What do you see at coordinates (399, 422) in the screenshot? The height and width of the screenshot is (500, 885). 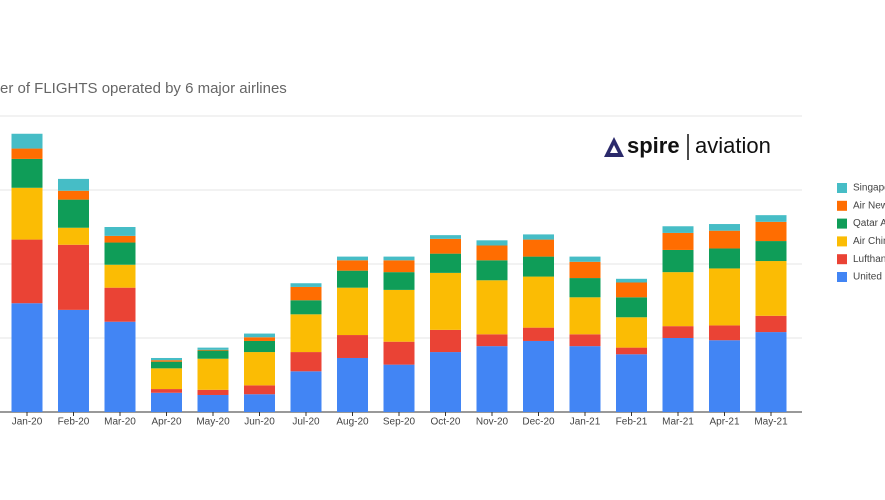 I see `x-tick-label: Sep-20` at bounding box center [399, 422].